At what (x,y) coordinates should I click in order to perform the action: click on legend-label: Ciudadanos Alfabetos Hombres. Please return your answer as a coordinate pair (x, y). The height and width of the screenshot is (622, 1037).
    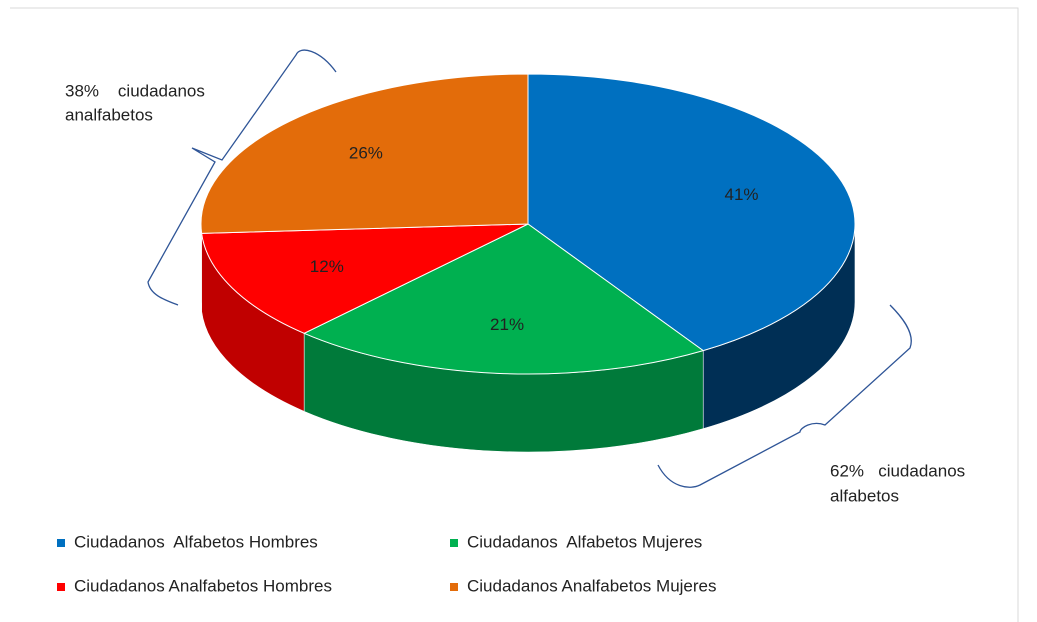
    Looking at the image, I should click on (196, 541).